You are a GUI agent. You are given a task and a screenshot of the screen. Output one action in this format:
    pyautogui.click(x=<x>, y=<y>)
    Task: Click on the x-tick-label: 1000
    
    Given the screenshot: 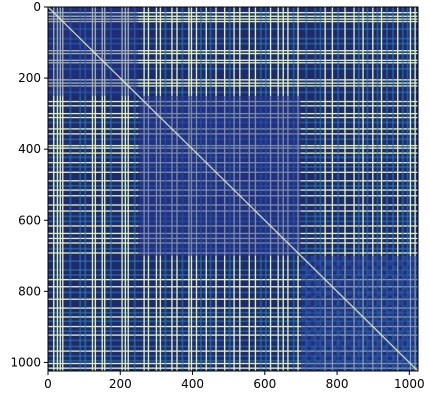 What is the action you would take?
    pyautogui.click(x=409, y=384)
    